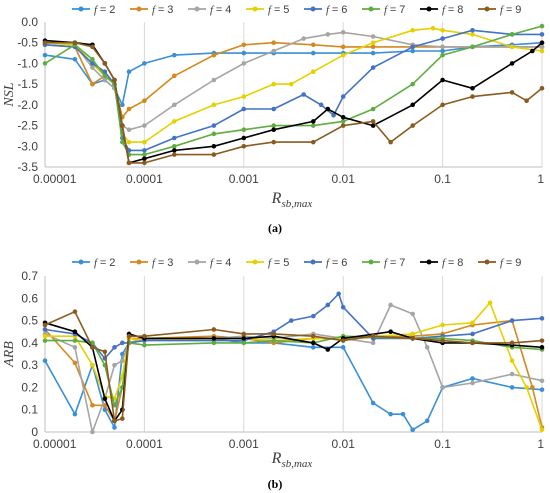  What do you see at coordinates (27, 84) in the screenshot?
I see `y-tick-label: -1.5` at bounding box center [27, 84].